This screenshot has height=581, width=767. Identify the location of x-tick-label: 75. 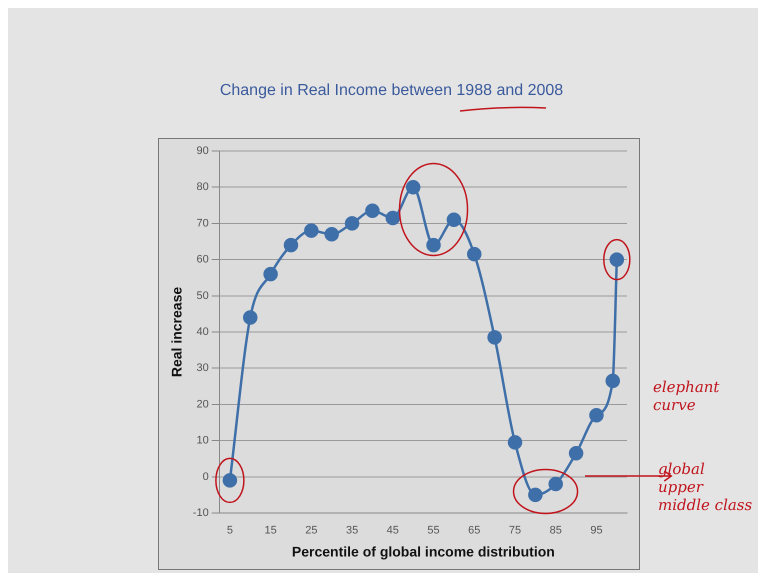
(515, 530).